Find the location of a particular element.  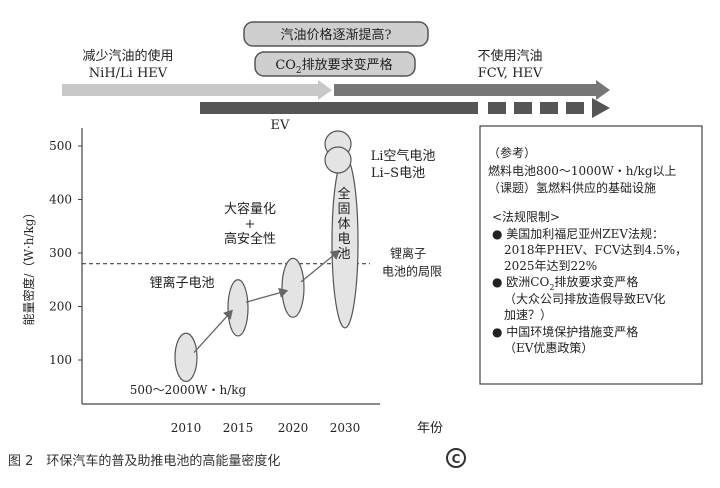

x-tick-label-2020: 2020 is located at coordinates (293, 428).